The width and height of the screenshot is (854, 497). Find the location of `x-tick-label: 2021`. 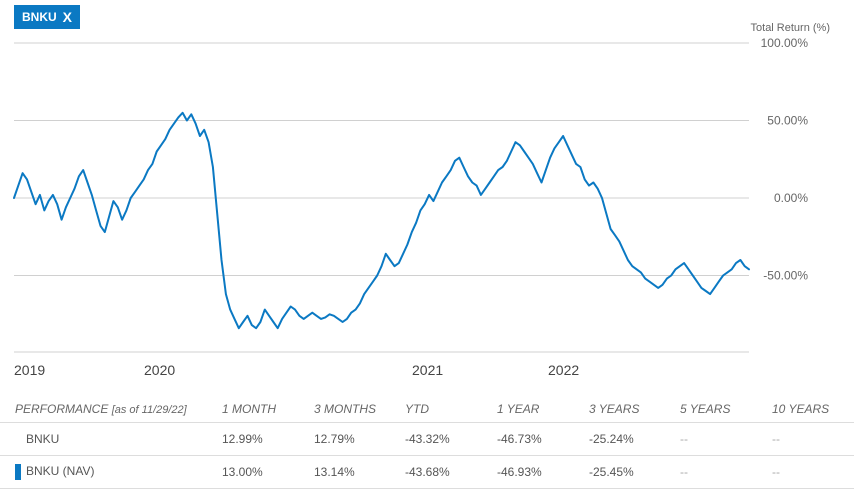

x-tick-label: 2021 is located at coordinates (427, 370).